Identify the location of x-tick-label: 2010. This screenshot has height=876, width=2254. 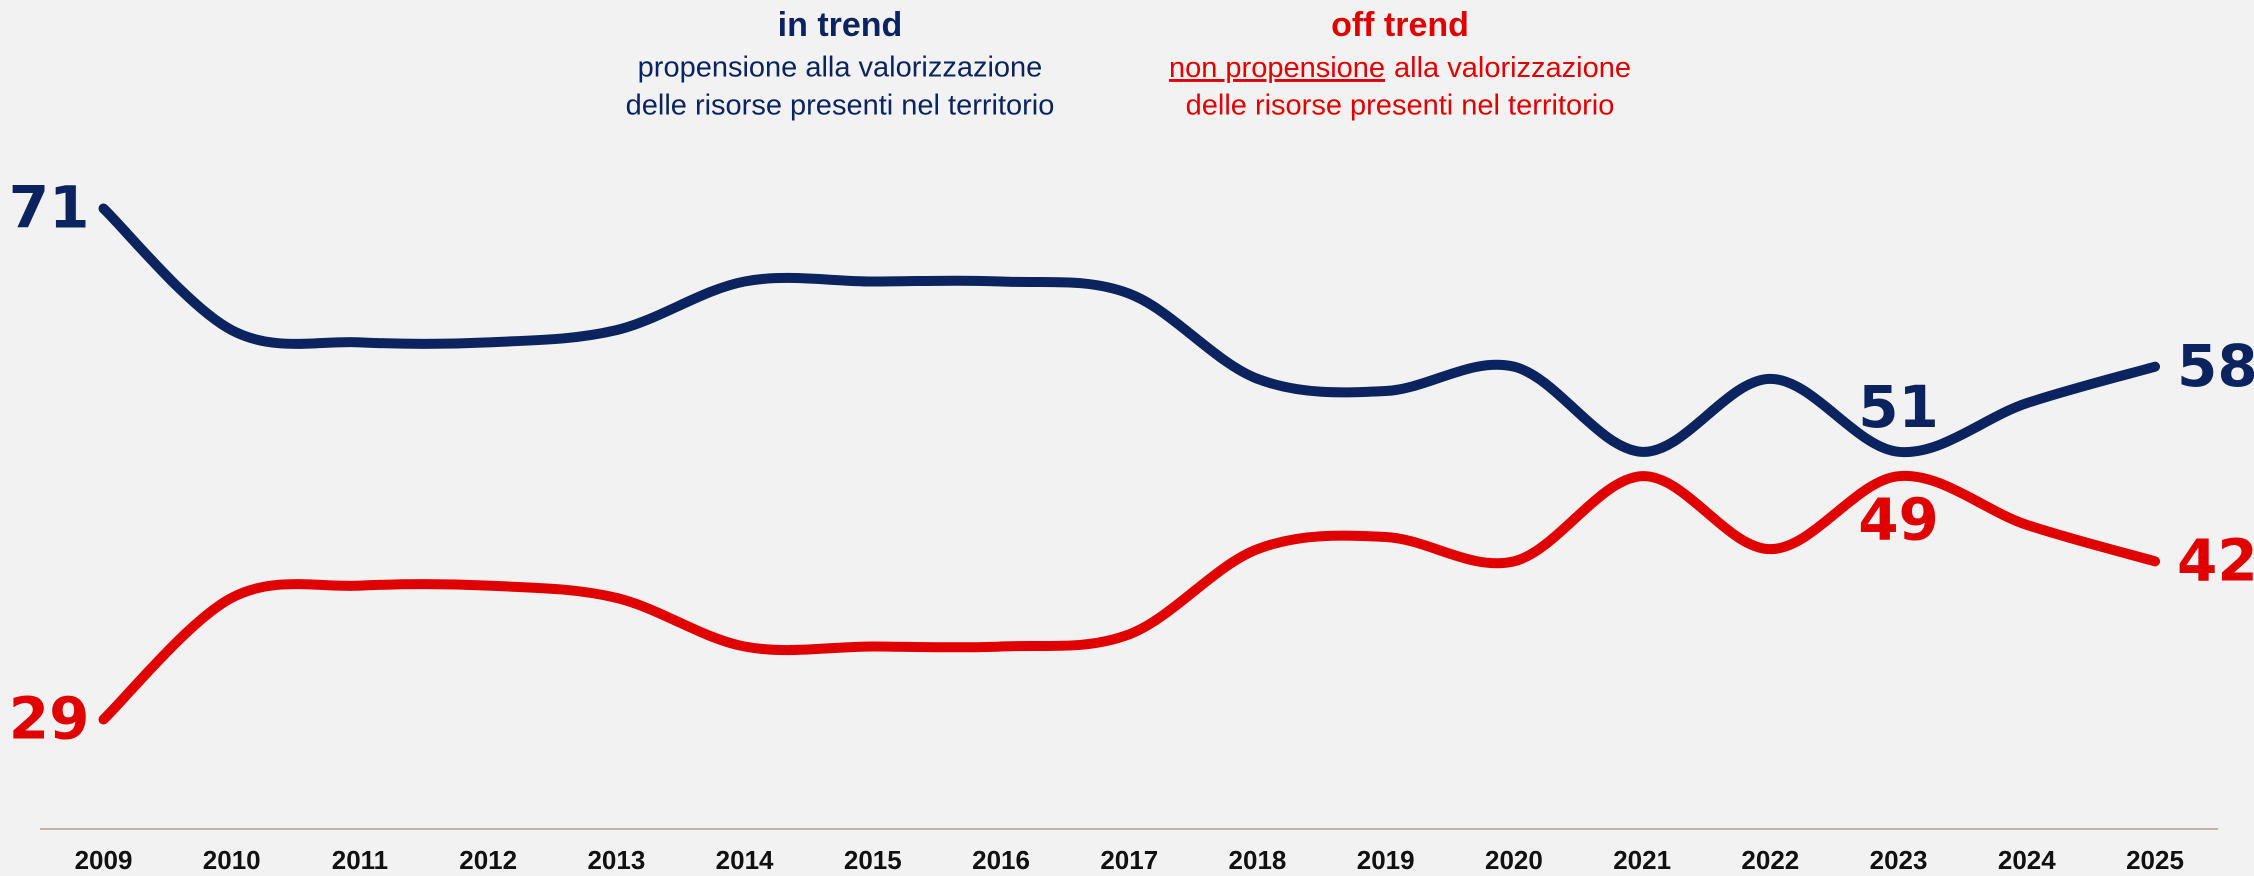
(232, 860).